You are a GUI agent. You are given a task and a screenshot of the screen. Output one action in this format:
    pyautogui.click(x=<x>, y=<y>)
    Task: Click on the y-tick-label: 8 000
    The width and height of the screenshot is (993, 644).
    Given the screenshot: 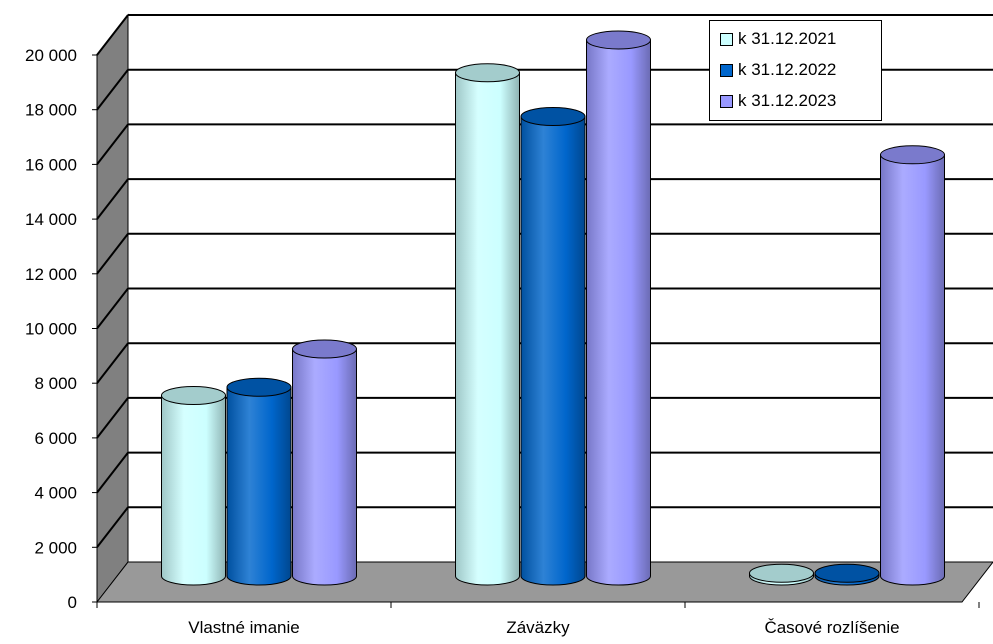 What is the action you would take?
    pyautogui.click(x=55, y=383)
    